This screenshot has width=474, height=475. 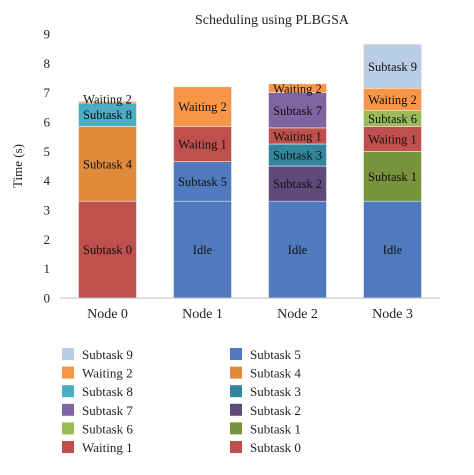 I want to click on legend-label: Subtask 5, so click(x=275, y=354).